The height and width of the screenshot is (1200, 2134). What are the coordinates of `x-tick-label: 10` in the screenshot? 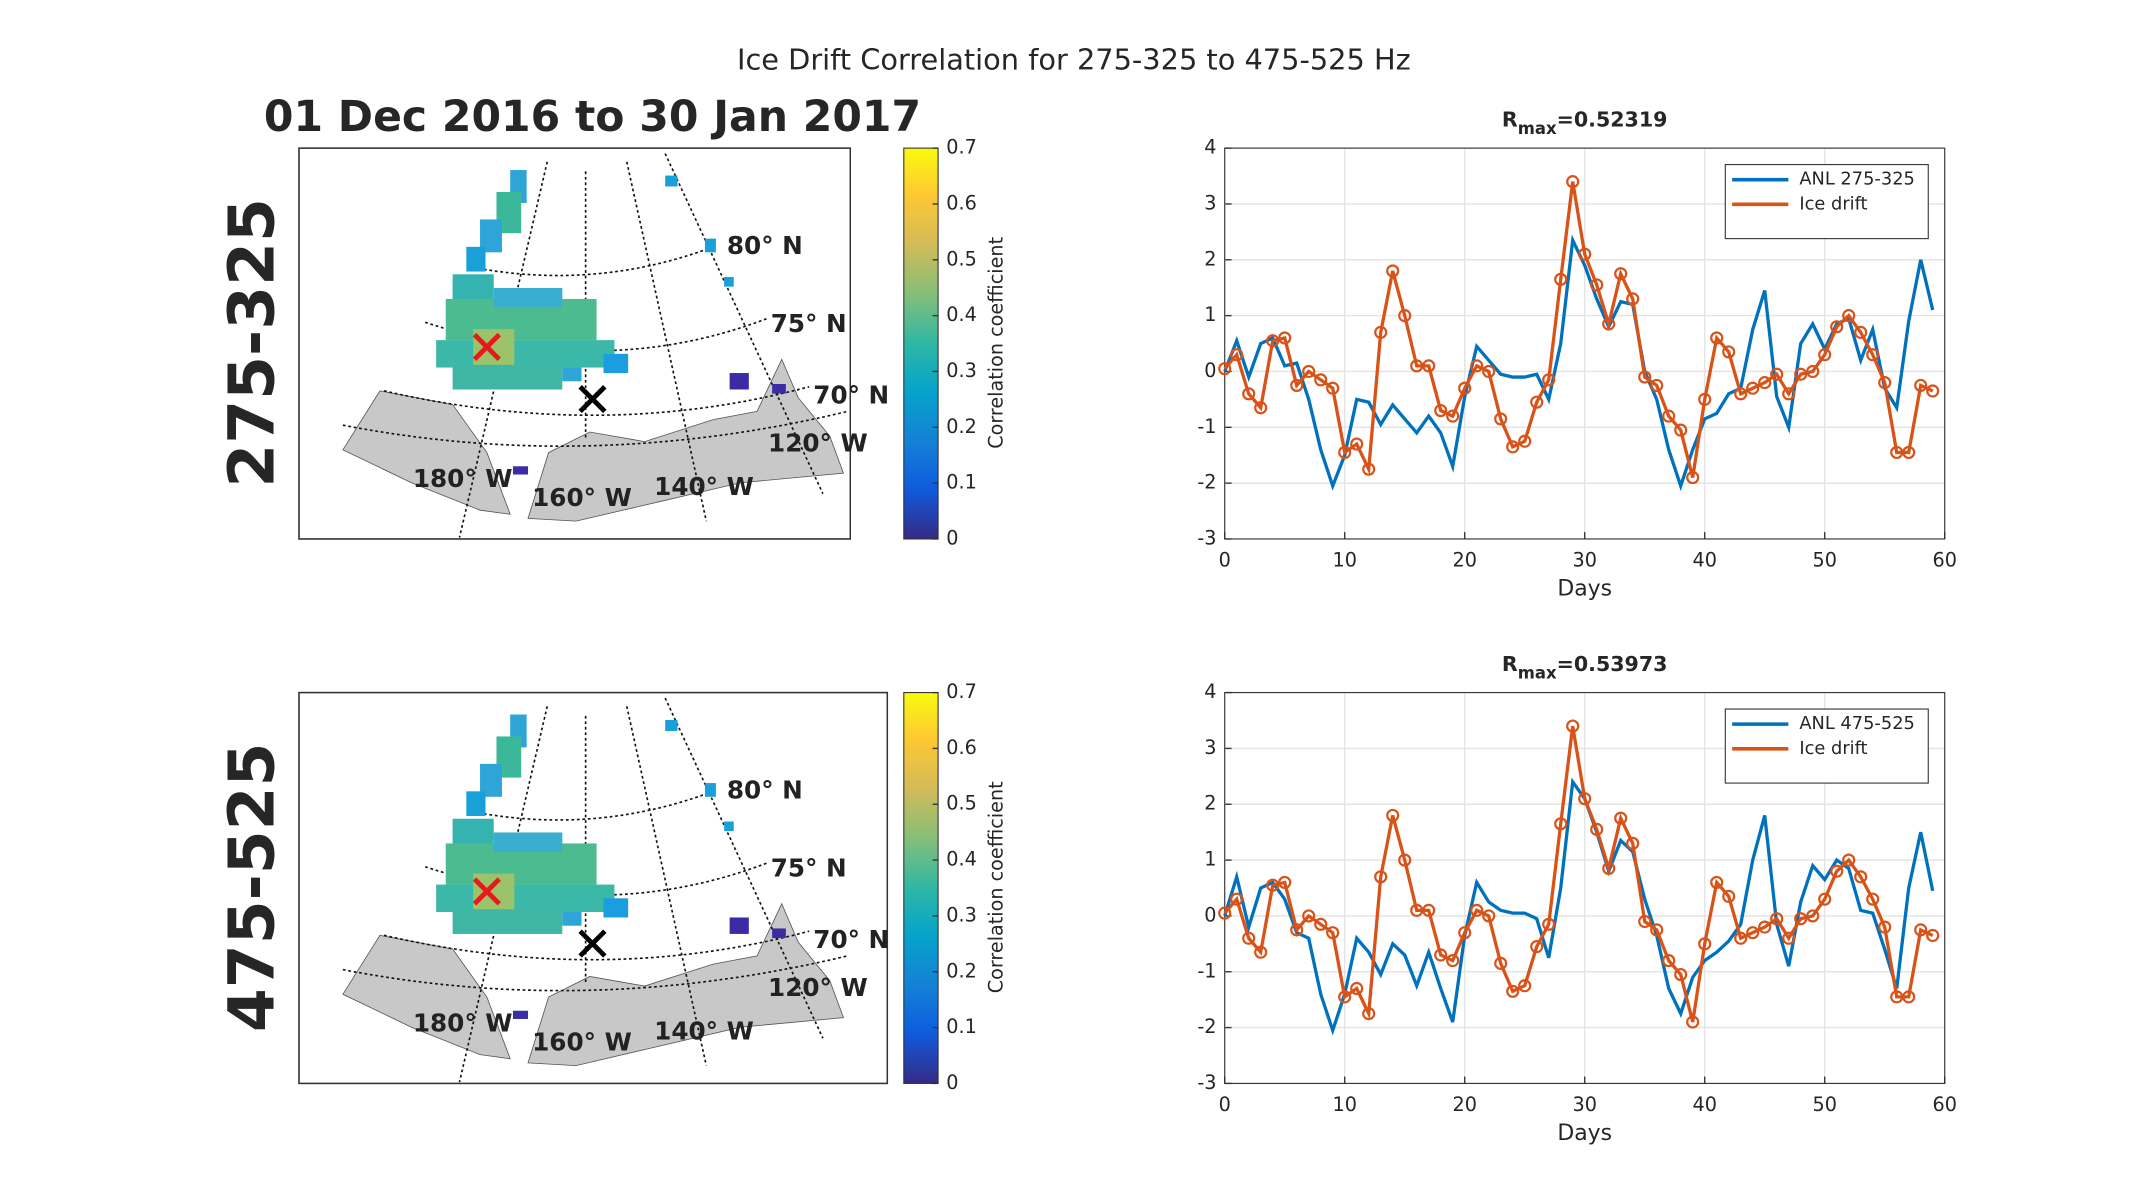 It's located at (1345, 1104).